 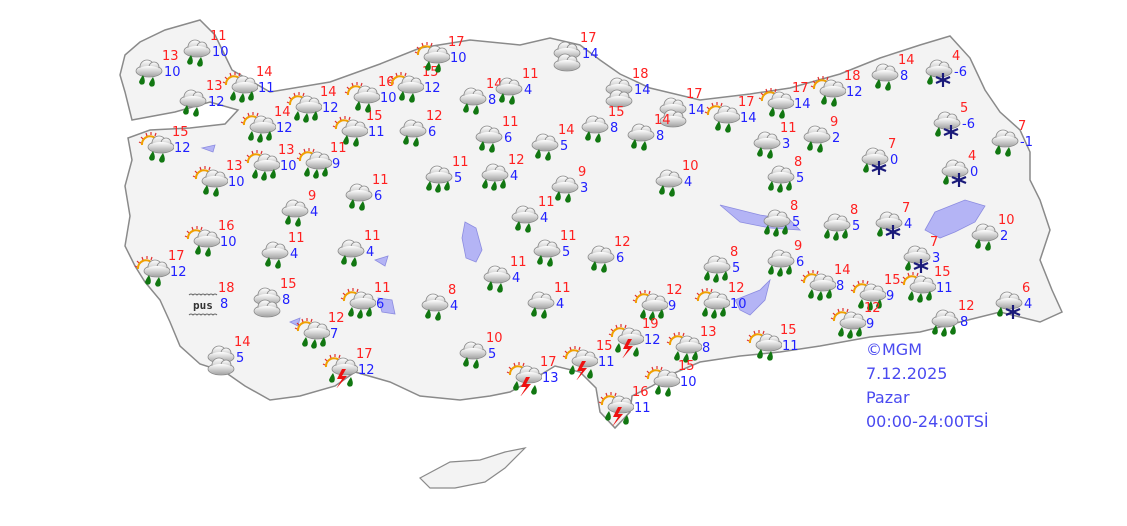 I want to click on day-label: Pazar, so click(x=888, y=397).